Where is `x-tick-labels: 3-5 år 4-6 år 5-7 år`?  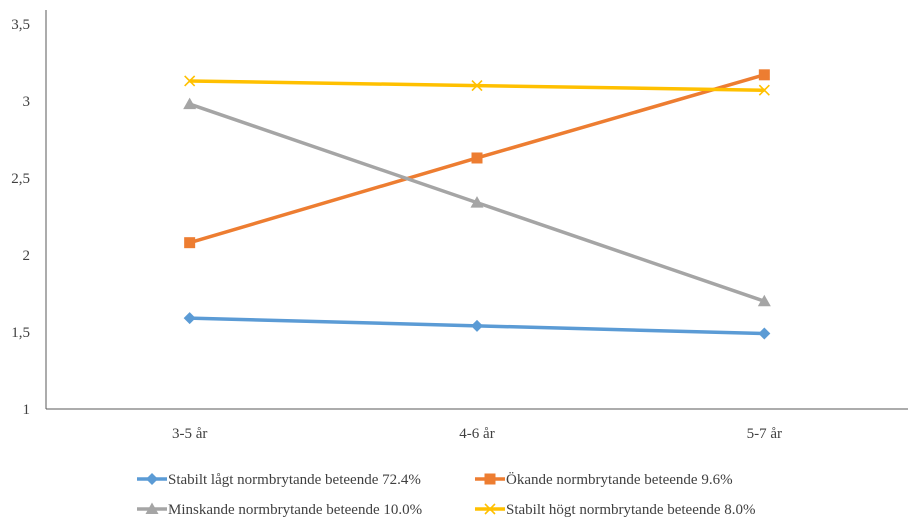 x-tick-labels: 3-5 år 4-6 år 5-7 år is located at coordinates (477, 434).